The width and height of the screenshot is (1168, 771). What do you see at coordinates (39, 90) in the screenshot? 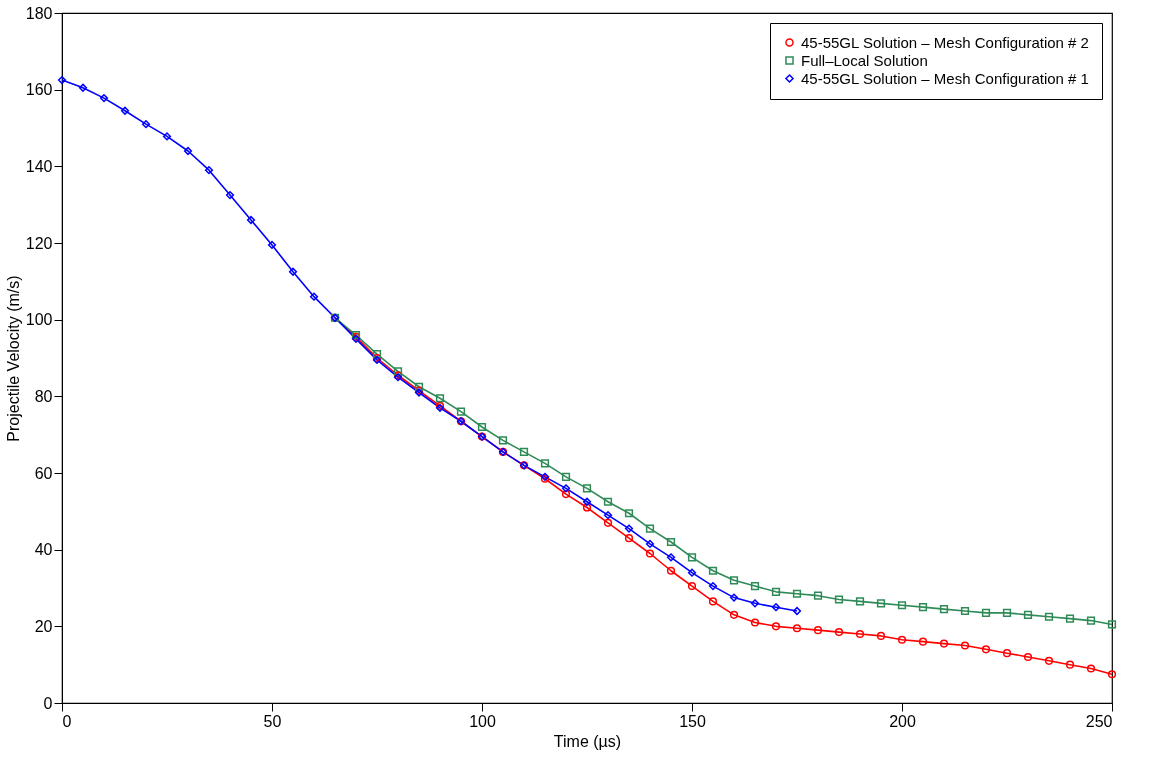
I see `y-tick-label: 160` at bounding box center [39, 90].